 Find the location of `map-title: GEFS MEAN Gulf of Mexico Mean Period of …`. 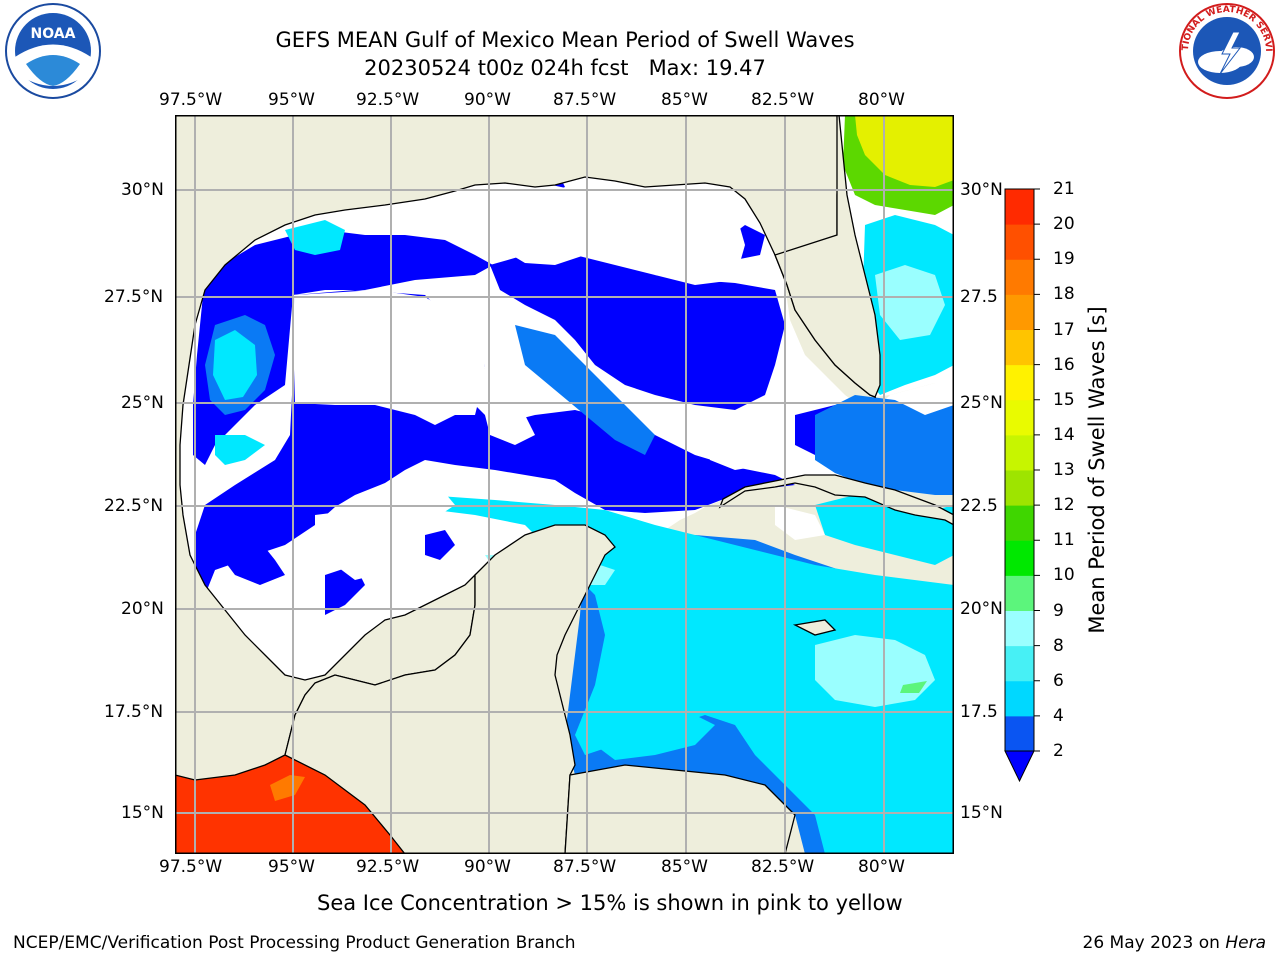

map-title: GEFS MEAN Gulf of Mexico Mean Period of … is located at coordinates (565, 40).